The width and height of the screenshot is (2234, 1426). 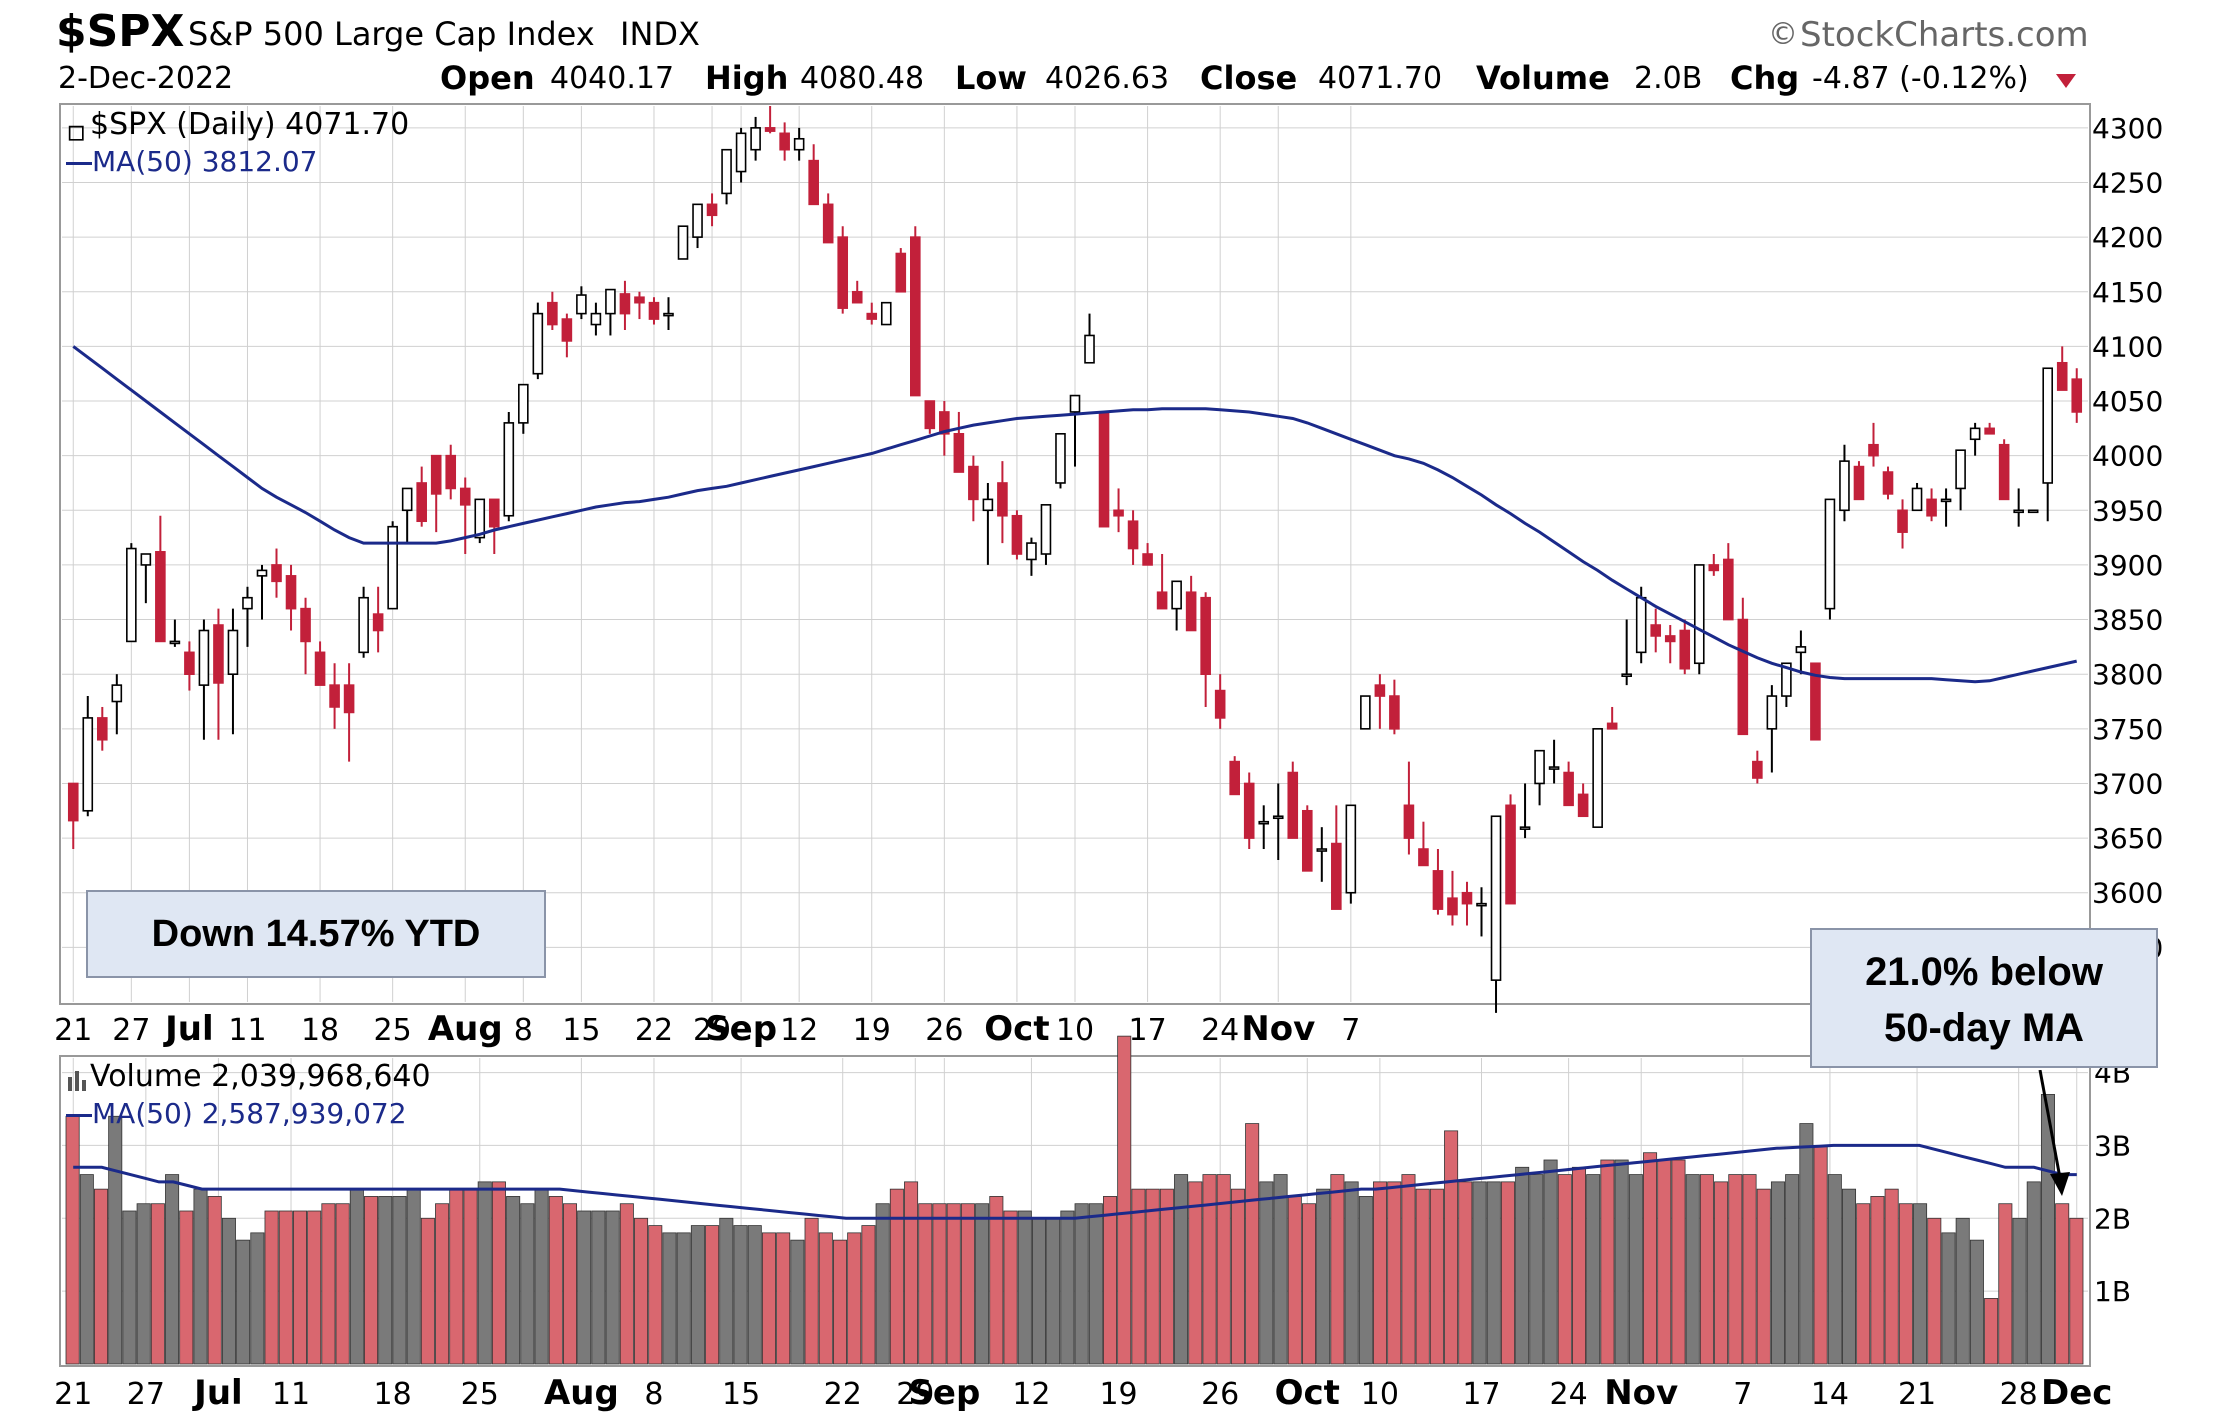 I want to click on volume-x-tick-label: 28, so click(x=2019, y=1394).